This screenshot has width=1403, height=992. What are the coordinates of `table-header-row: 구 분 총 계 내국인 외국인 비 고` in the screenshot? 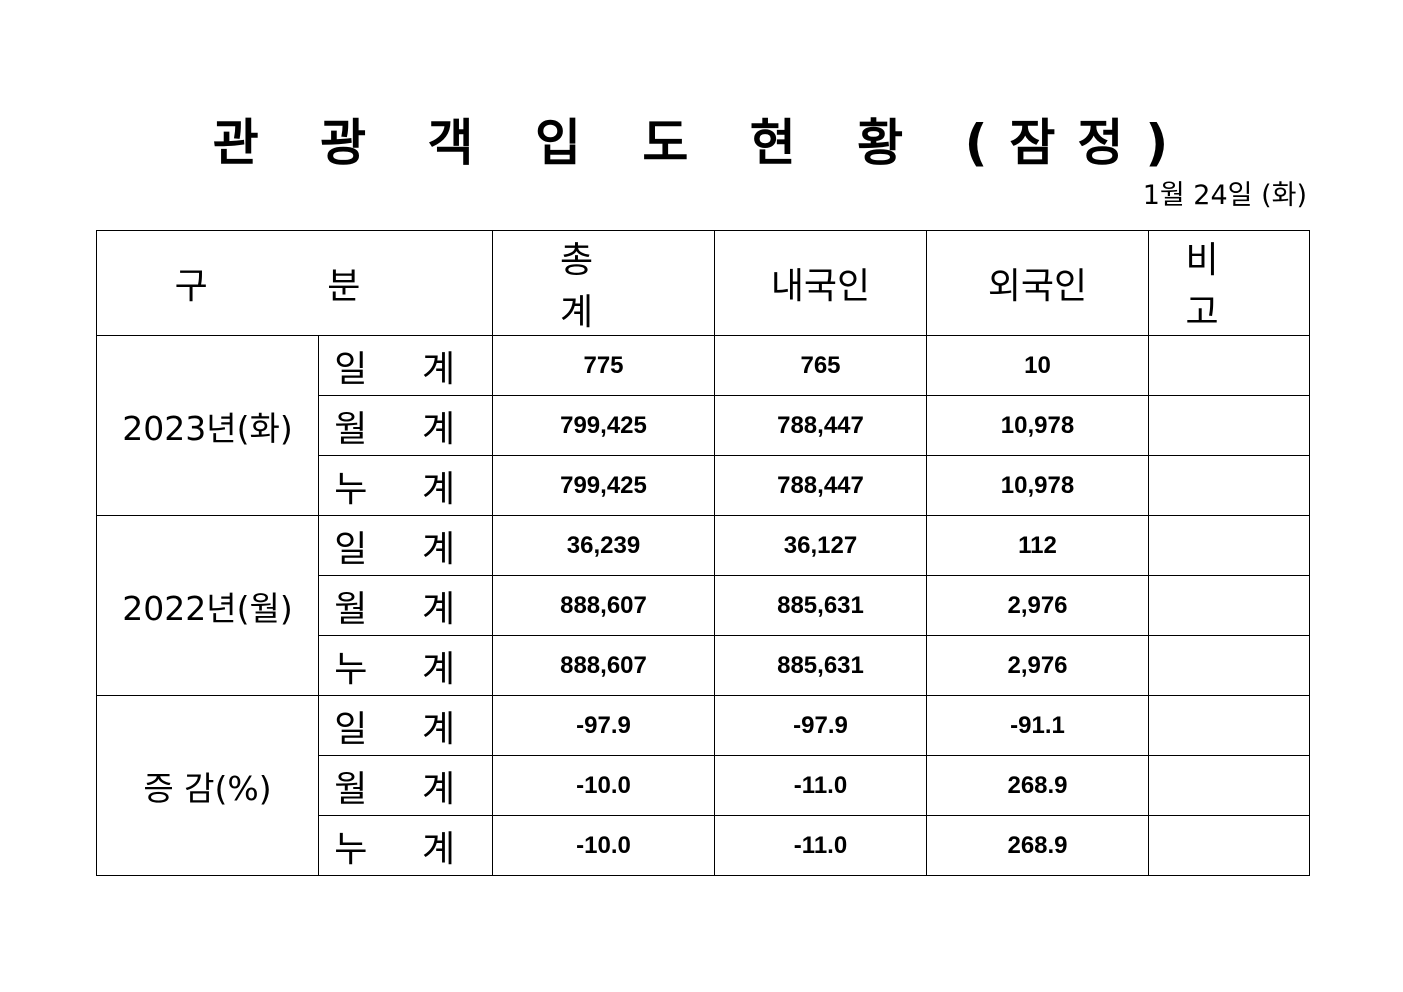 It's located at (703, 283).